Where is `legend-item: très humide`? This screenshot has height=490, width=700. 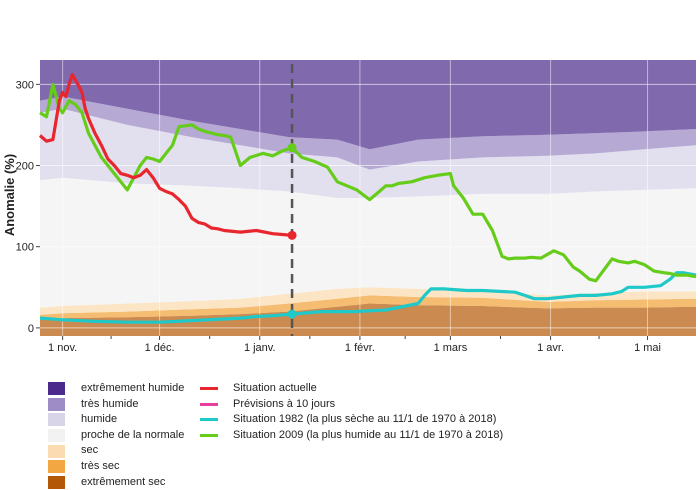 legend-item: très humide is located at coordinates (116, 405).